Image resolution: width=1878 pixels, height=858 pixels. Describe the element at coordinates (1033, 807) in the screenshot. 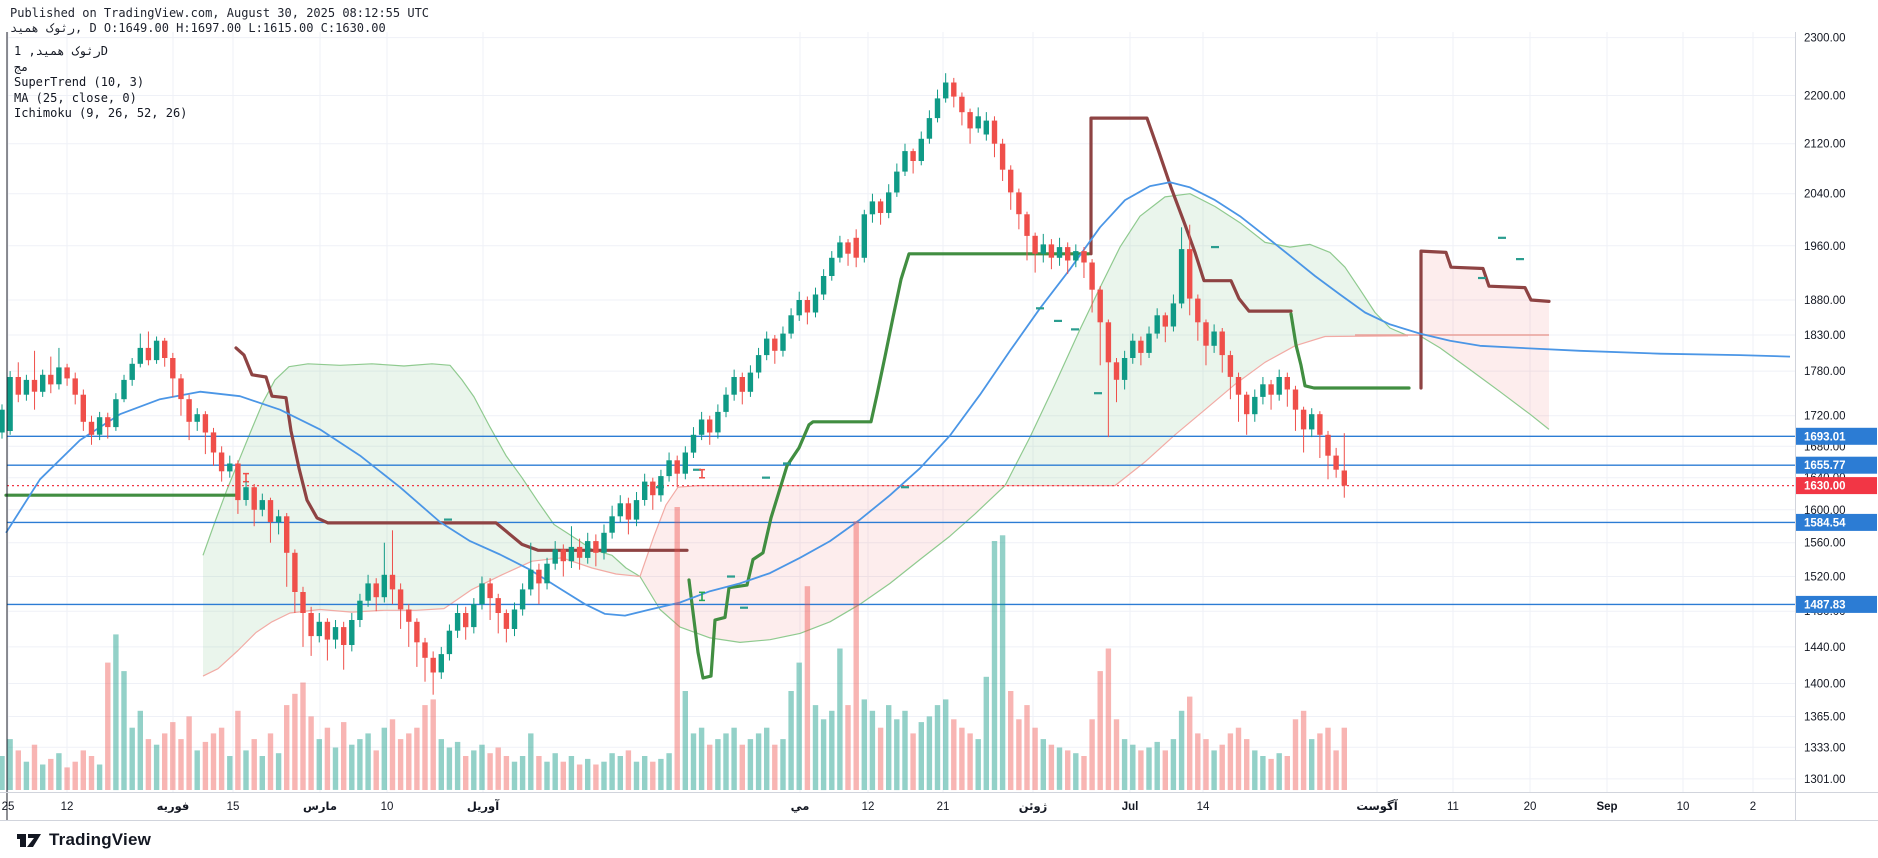

I see `time-axis-label: ژوئن` at that location.